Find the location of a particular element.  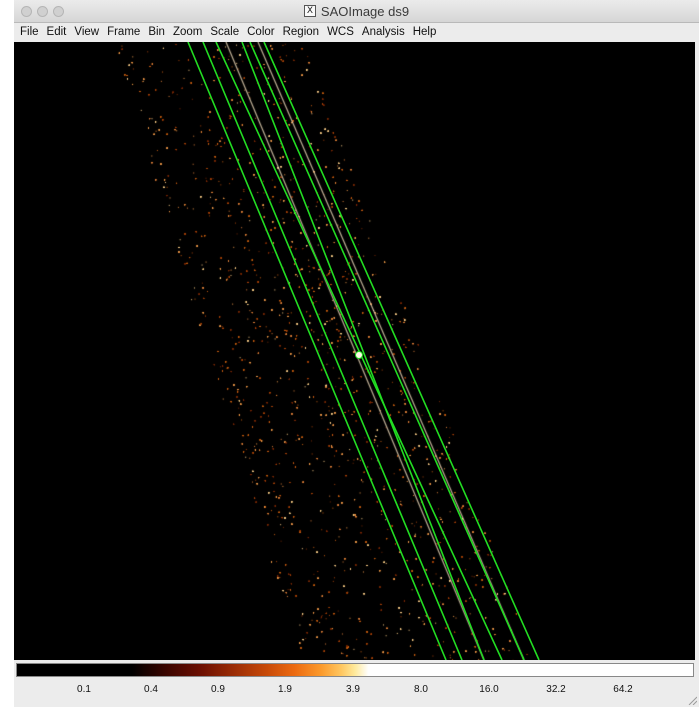

menu-scale: Scale is located at coordinates (225, 32).